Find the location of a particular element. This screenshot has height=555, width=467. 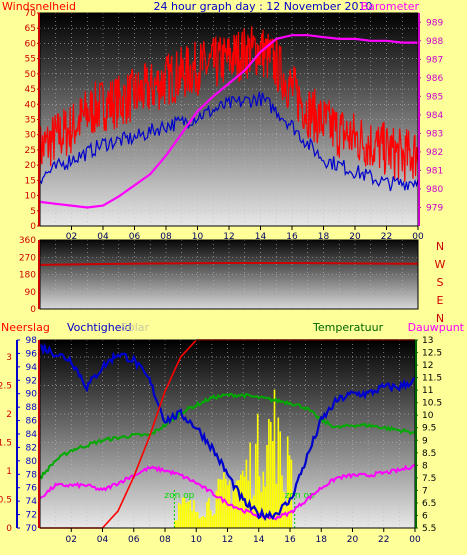

y-tick-label-barometer: 979 is located at coordinates (434, 208).